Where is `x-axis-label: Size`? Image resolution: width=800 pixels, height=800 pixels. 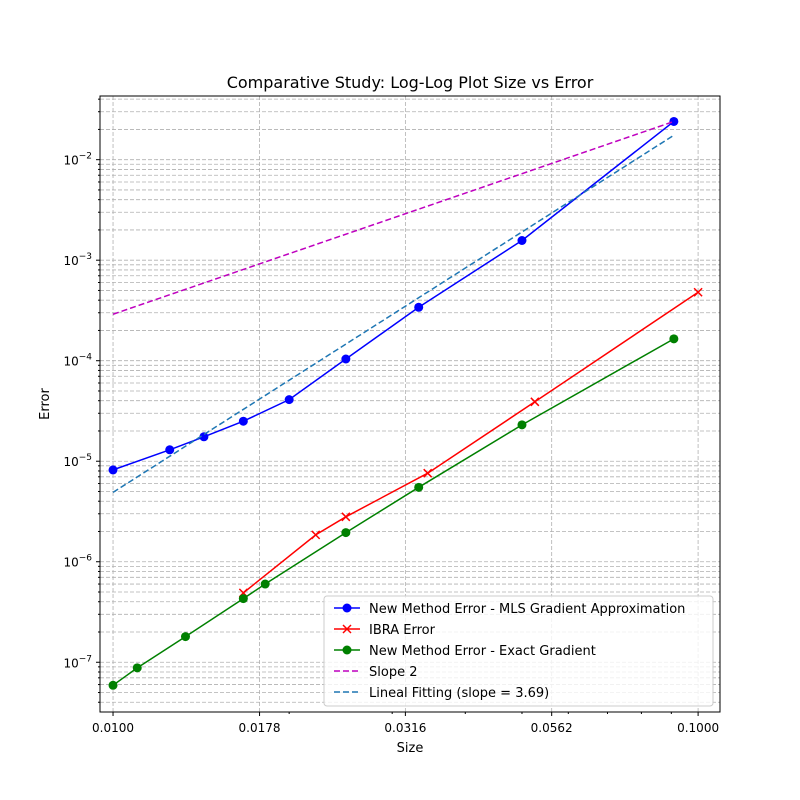 x-axis-label: Size is located at coordinates (410, 748).